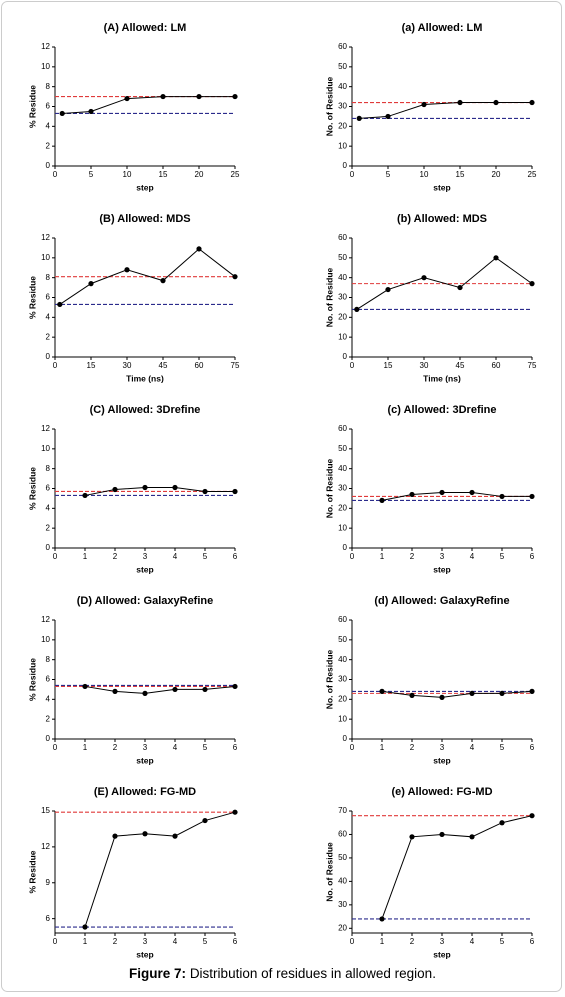  I want to click on y-tick-label: 2, so click(48, 718).